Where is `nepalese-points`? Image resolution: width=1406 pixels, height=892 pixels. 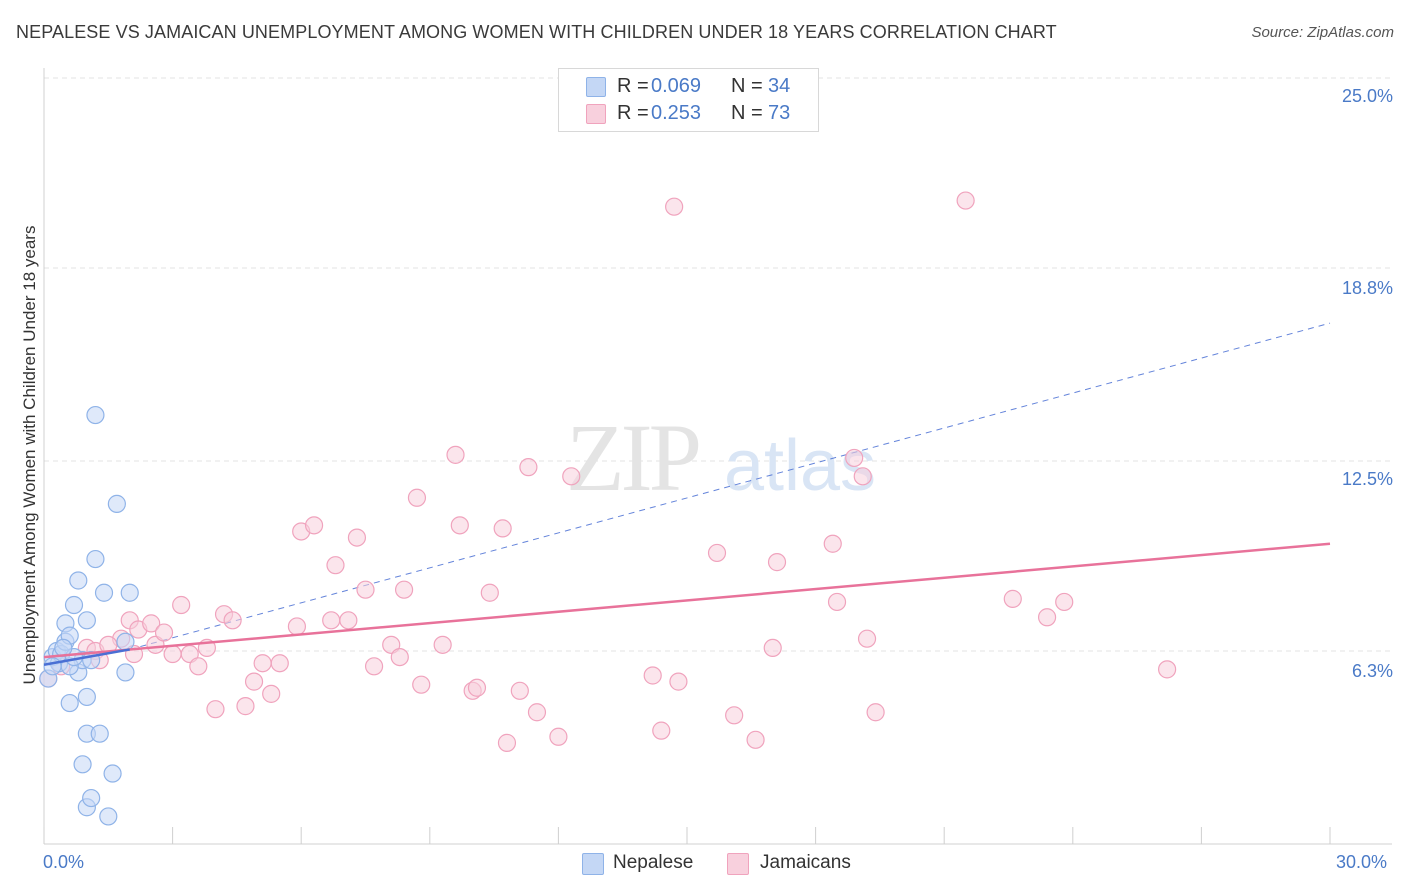 nepalese-points is located at coordinates (89, 615).